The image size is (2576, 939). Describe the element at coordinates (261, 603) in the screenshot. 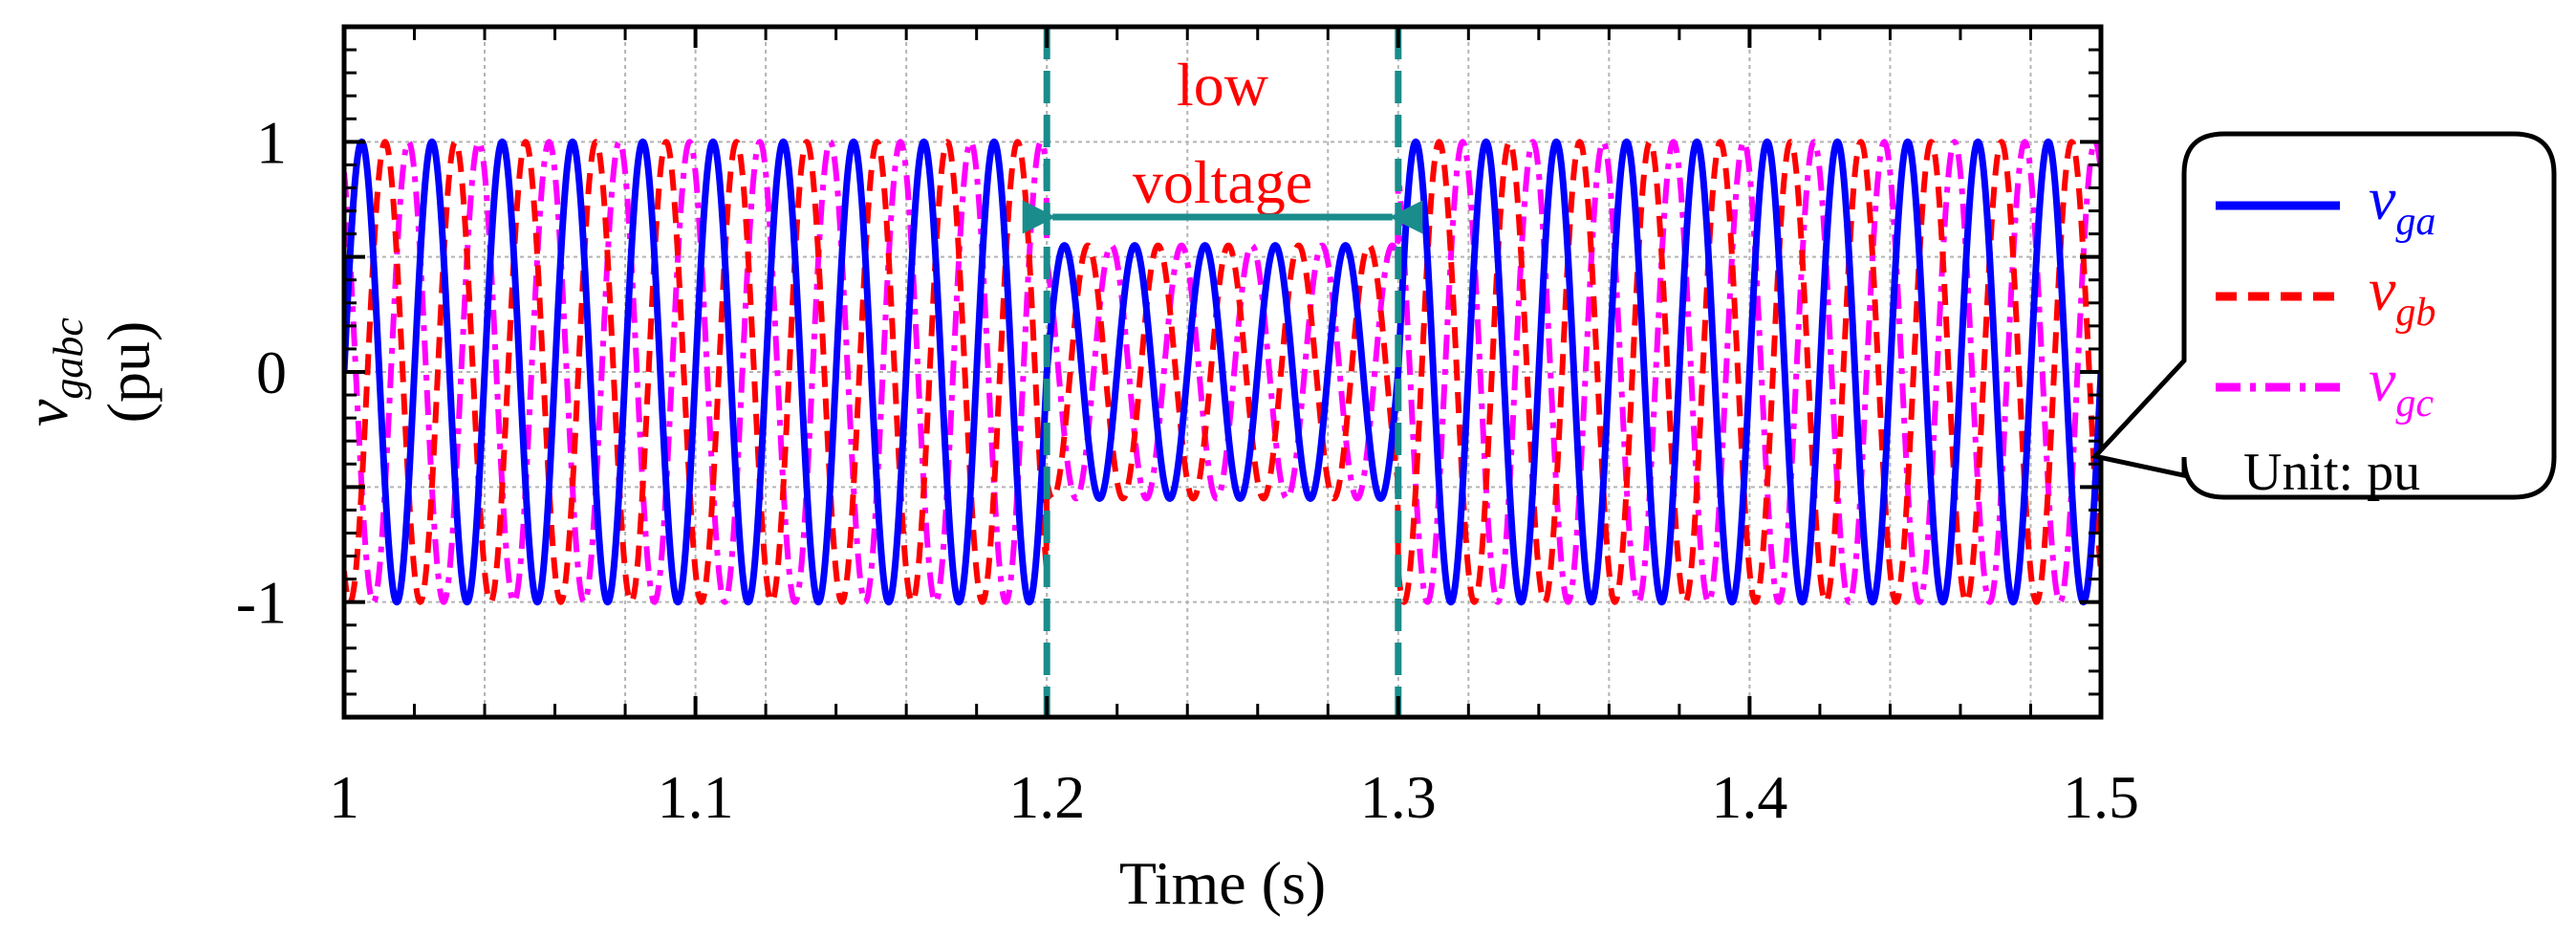

I see `y-tick-label: -1` at that location.